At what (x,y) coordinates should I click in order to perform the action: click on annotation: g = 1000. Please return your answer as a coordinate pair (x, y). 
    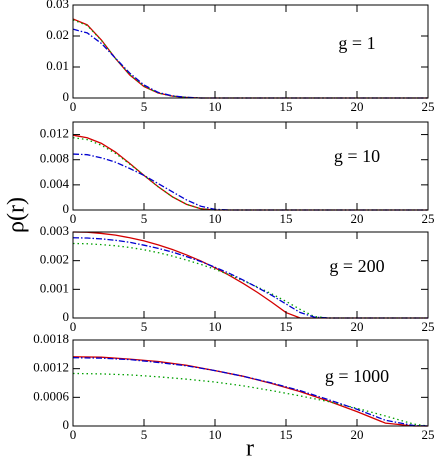
    Looking at the image, I should click on (357, 376).